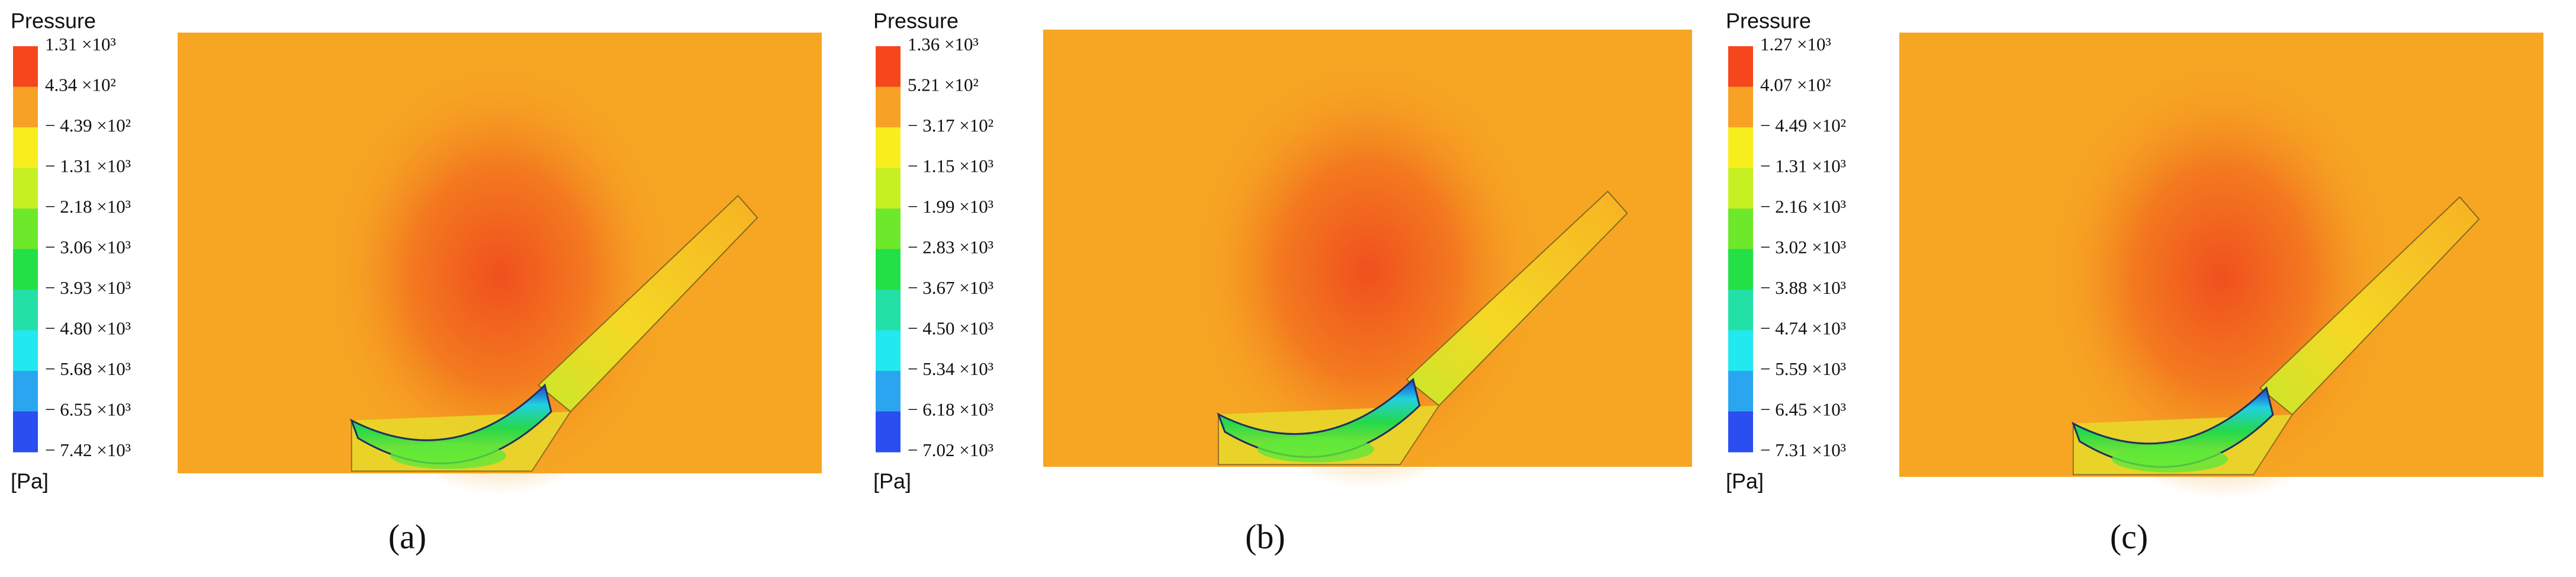 The width and height of the screenshot is (2576, 577). What do you see at coordinates (1803, 328) in the screenshot?
I see `legend-label: − 4.74 ×10³` at bounding box center [1803, 328].